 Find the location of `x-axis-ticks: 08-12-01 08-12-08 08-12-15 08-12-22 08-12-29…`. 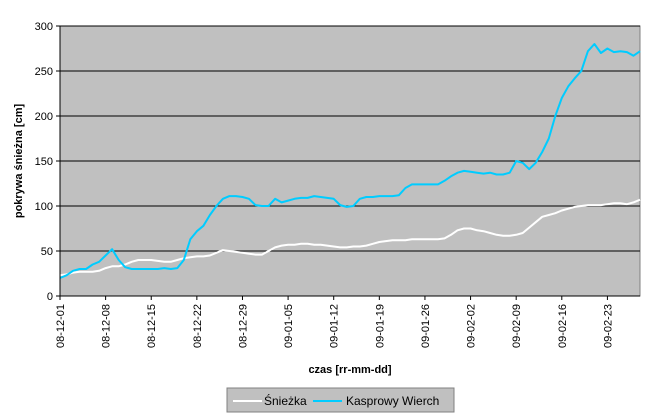

x-axis-ticks: 08-12-01 08-12-08 08-12-15 08-12-22 08-12-29… is located at coordinates (334, 322).